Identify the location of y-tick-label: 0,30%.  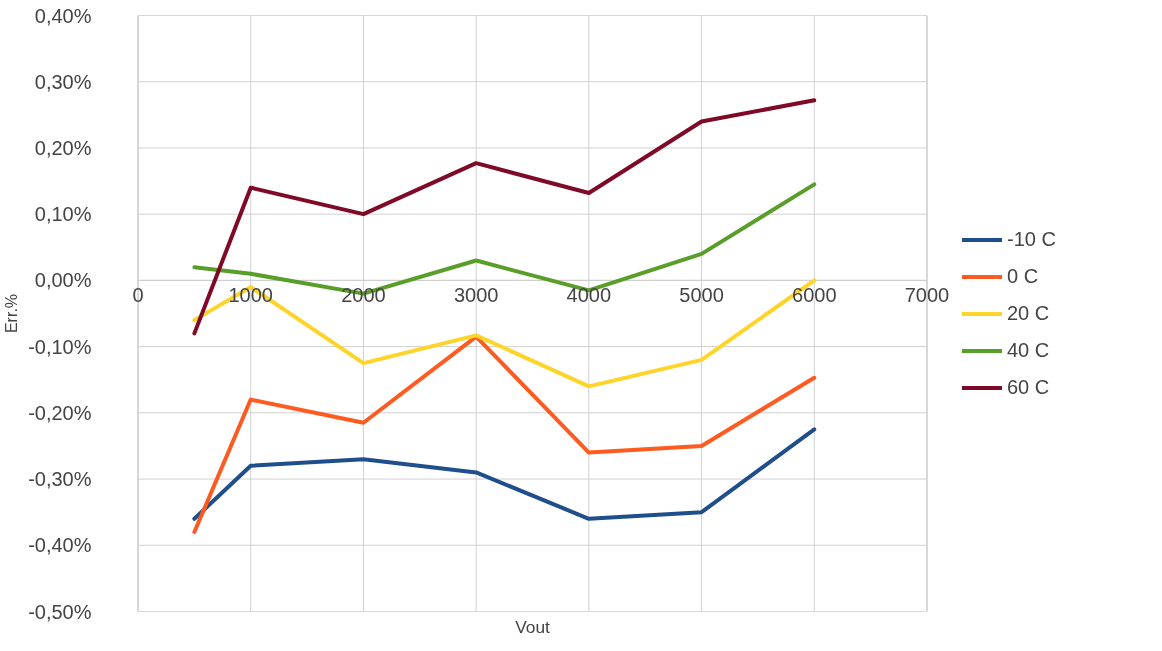
(63, 81).